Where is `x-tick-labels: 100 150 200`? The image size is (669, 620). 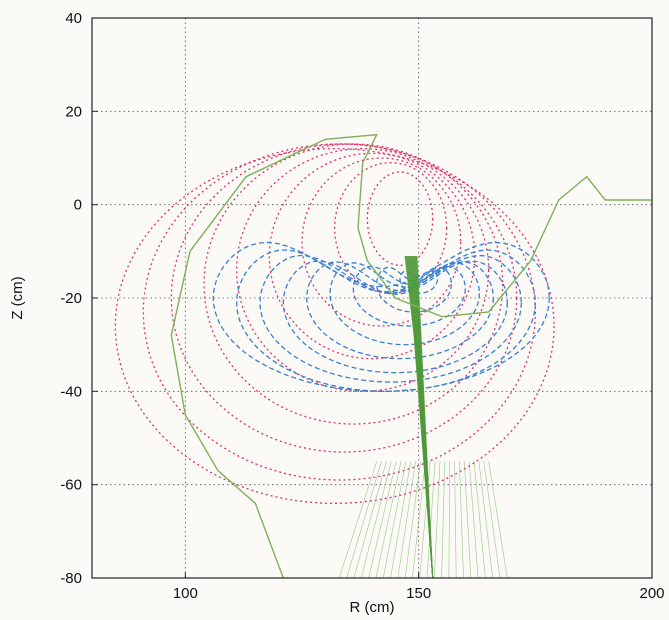
x-tick-labels: 100 150 200 is located at coordinates (419, 593).